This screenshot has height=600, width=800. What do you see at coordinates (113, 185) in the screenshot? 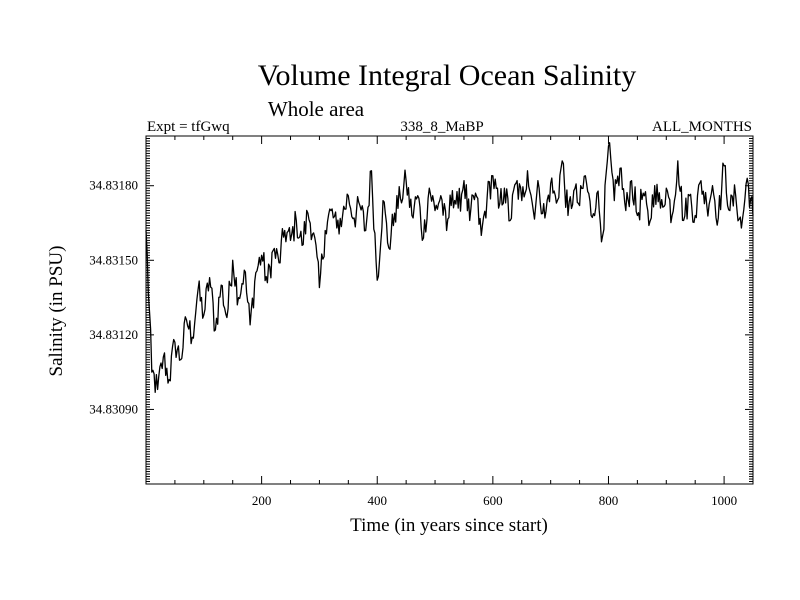
I see `y-tick-label: 34.83180` at bounding box center [113, 185].